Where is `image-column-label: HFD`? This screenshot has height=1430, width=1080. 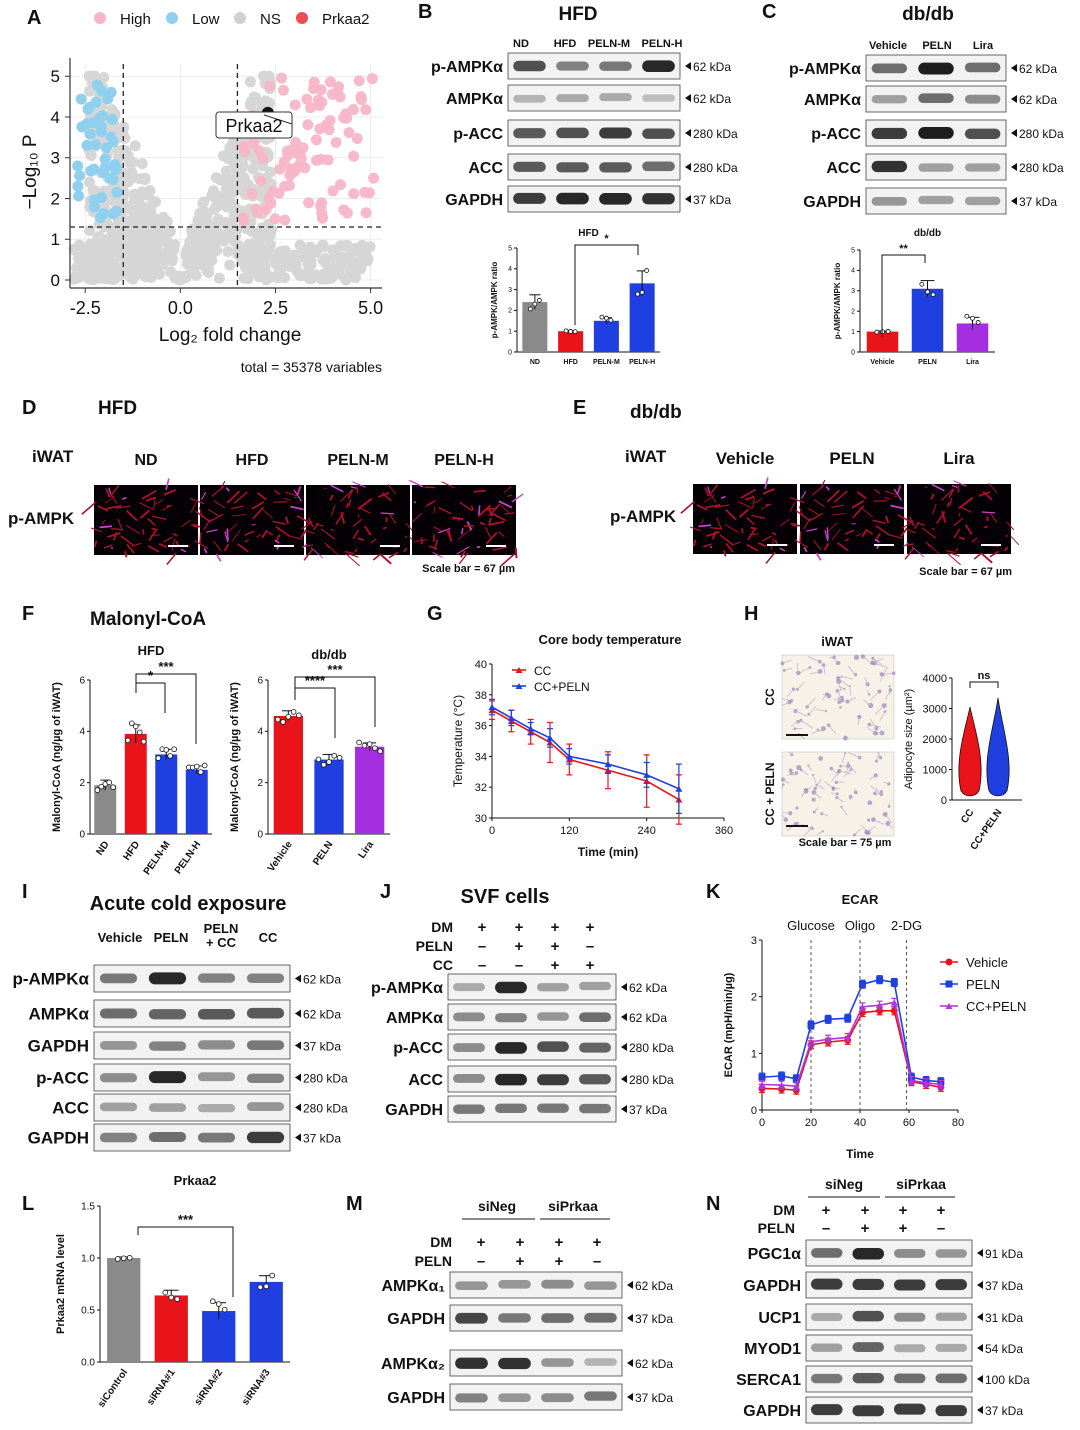 image-column-label: HFD is located at coordinates (252, 460).